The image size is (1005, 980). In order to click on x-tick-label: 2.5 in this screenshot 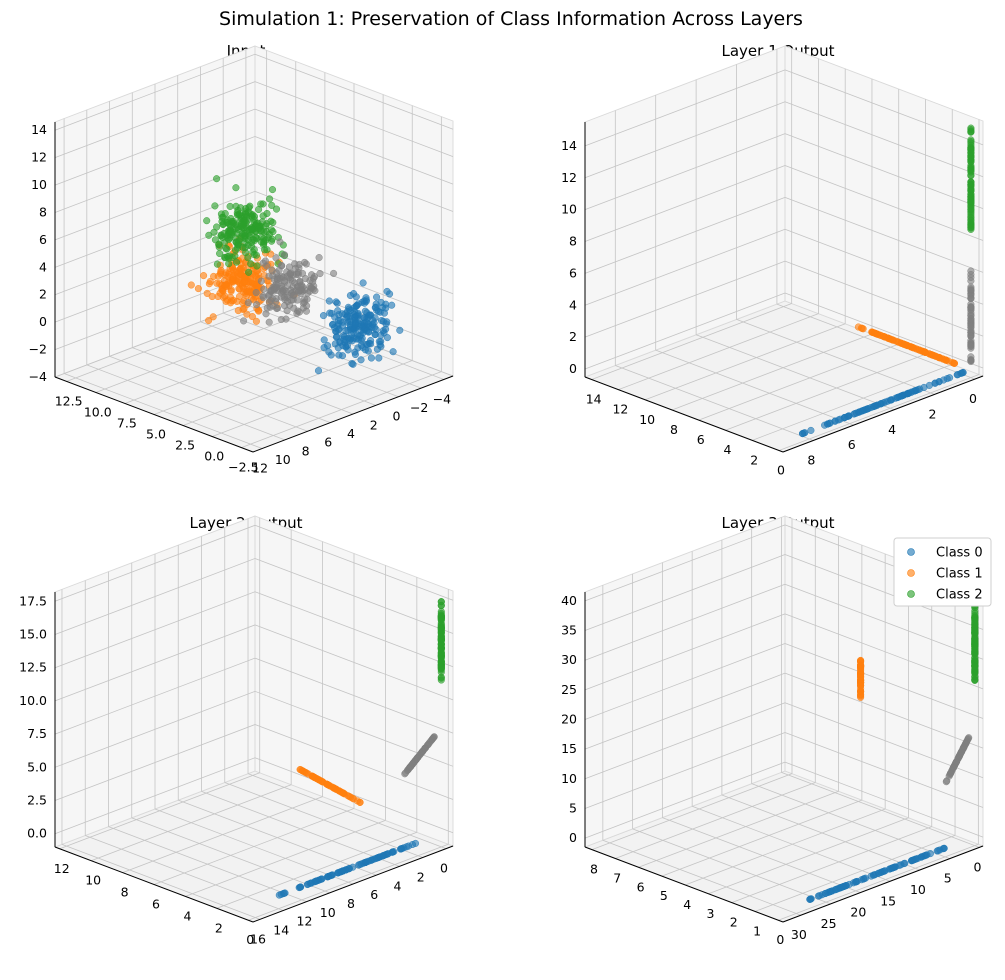, I will do `click(185, 445)`.